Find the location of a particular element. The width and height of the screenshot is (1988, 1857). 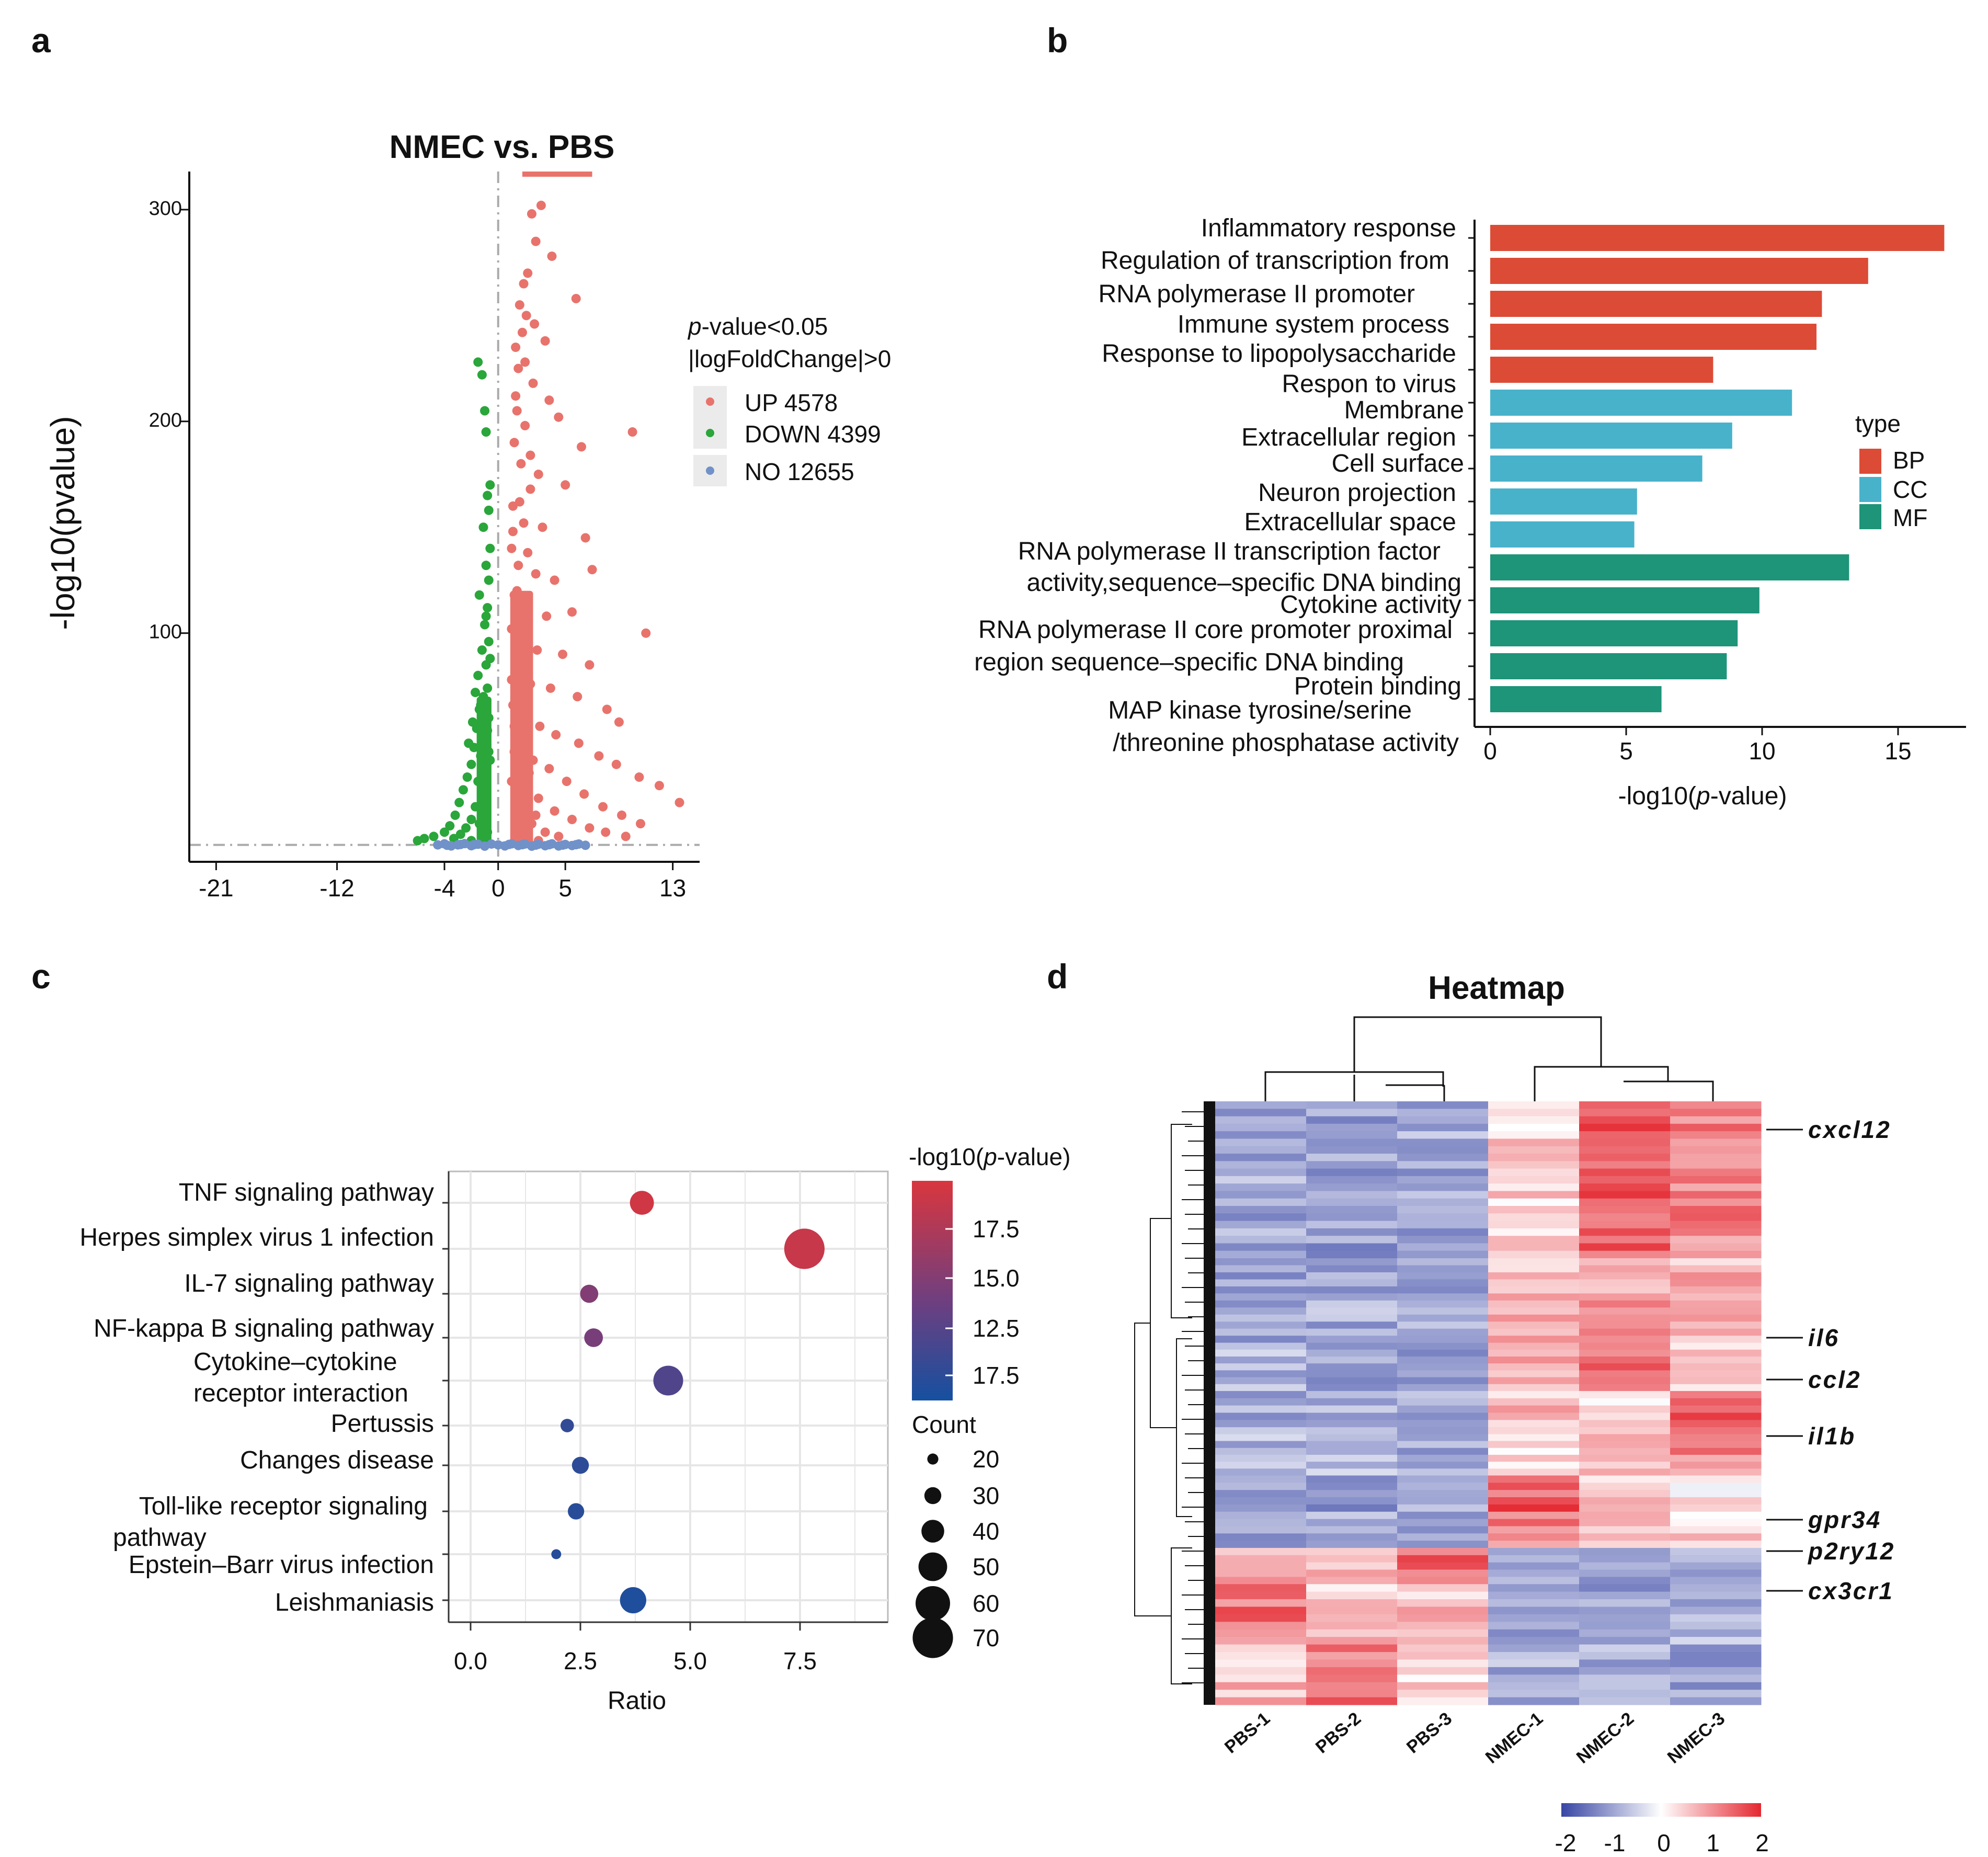

legend-no-dot is located at coordinates (710, 470).